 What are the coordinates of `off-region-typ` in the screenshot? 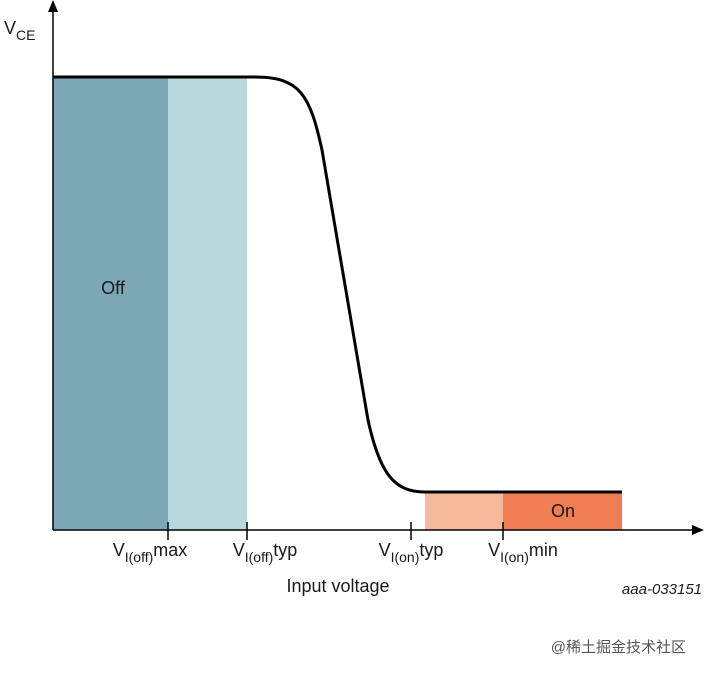 It's located at (207, 303).